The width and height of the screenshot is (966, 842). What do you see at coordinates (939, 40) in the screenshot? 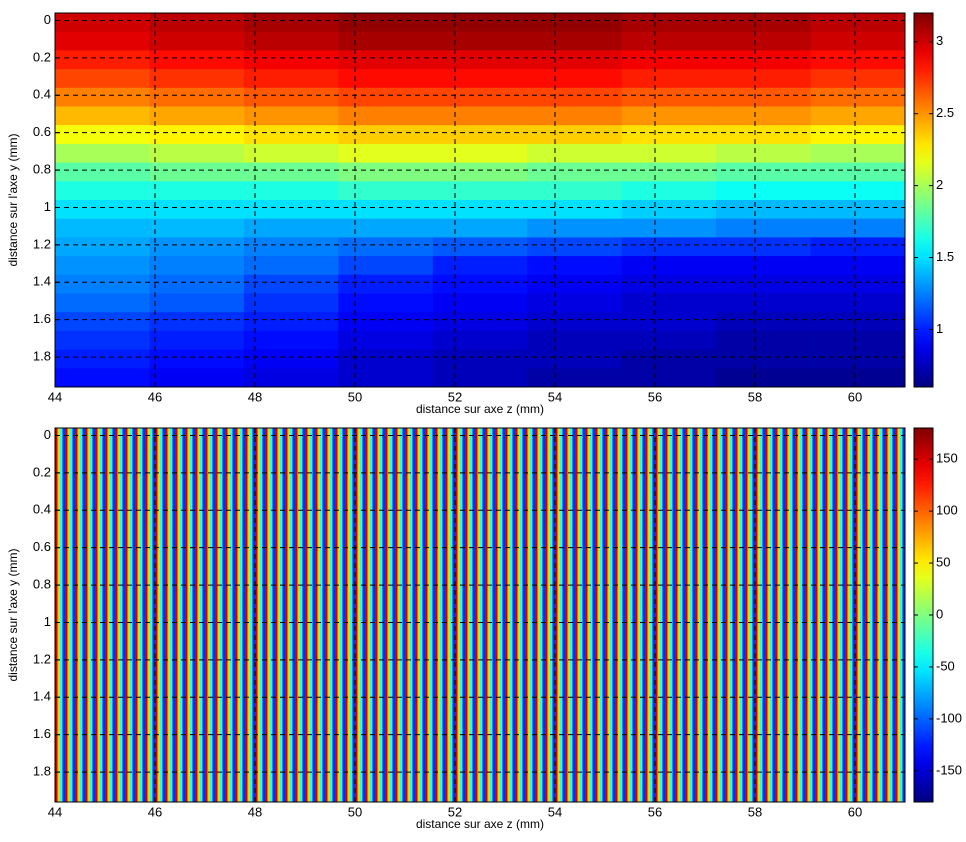
I see `colorbar-tick-label: 3` at bounding box center [939, 40].